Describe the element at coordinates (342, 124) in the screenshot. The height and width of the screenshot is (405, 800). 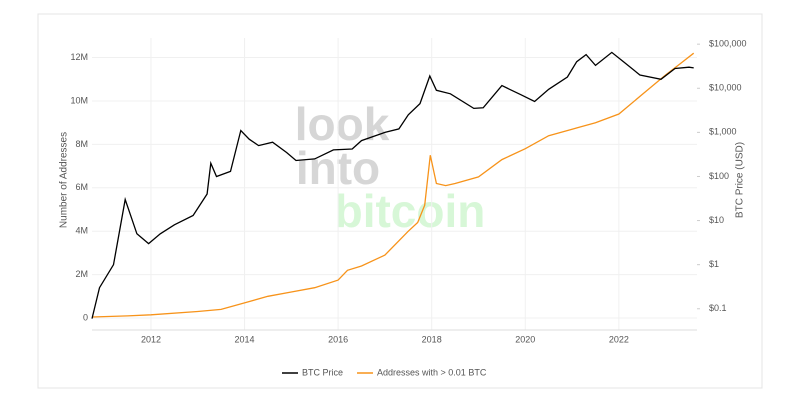
I see `watermark: look` at that location.